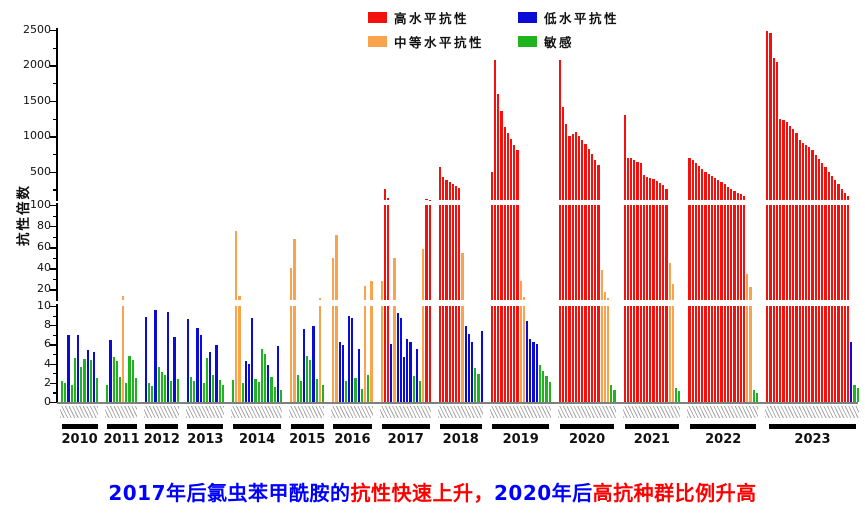 Image resolution: width=865 pixels, height=514 pixels. I want to click on legend-label: 敏感, so click(559, 42).